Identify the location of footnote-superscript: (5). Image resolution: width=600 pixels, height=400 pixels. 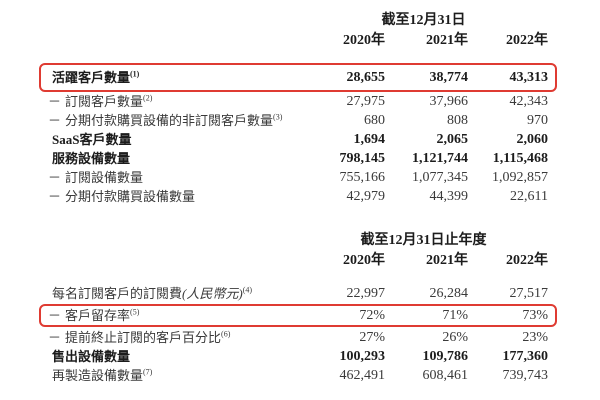
(135, 312).